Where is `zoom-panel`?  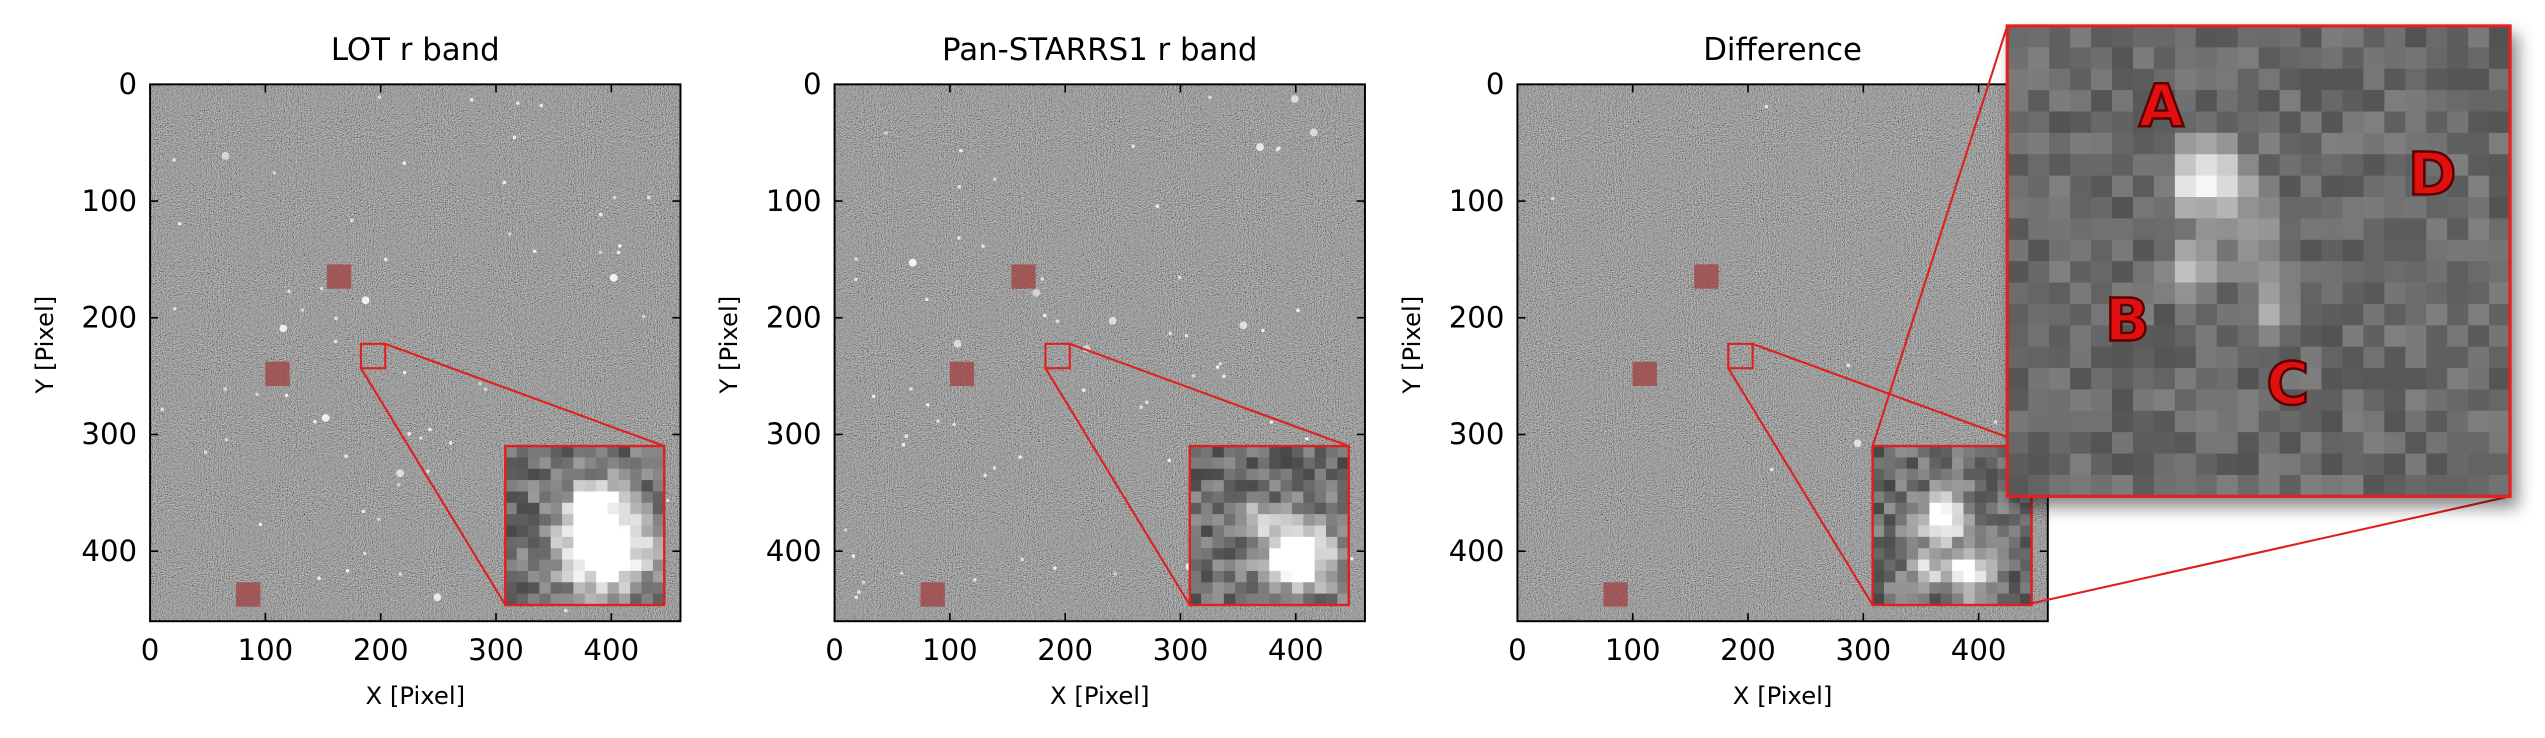
zoom-panel is located at coordinates (2258, 261).